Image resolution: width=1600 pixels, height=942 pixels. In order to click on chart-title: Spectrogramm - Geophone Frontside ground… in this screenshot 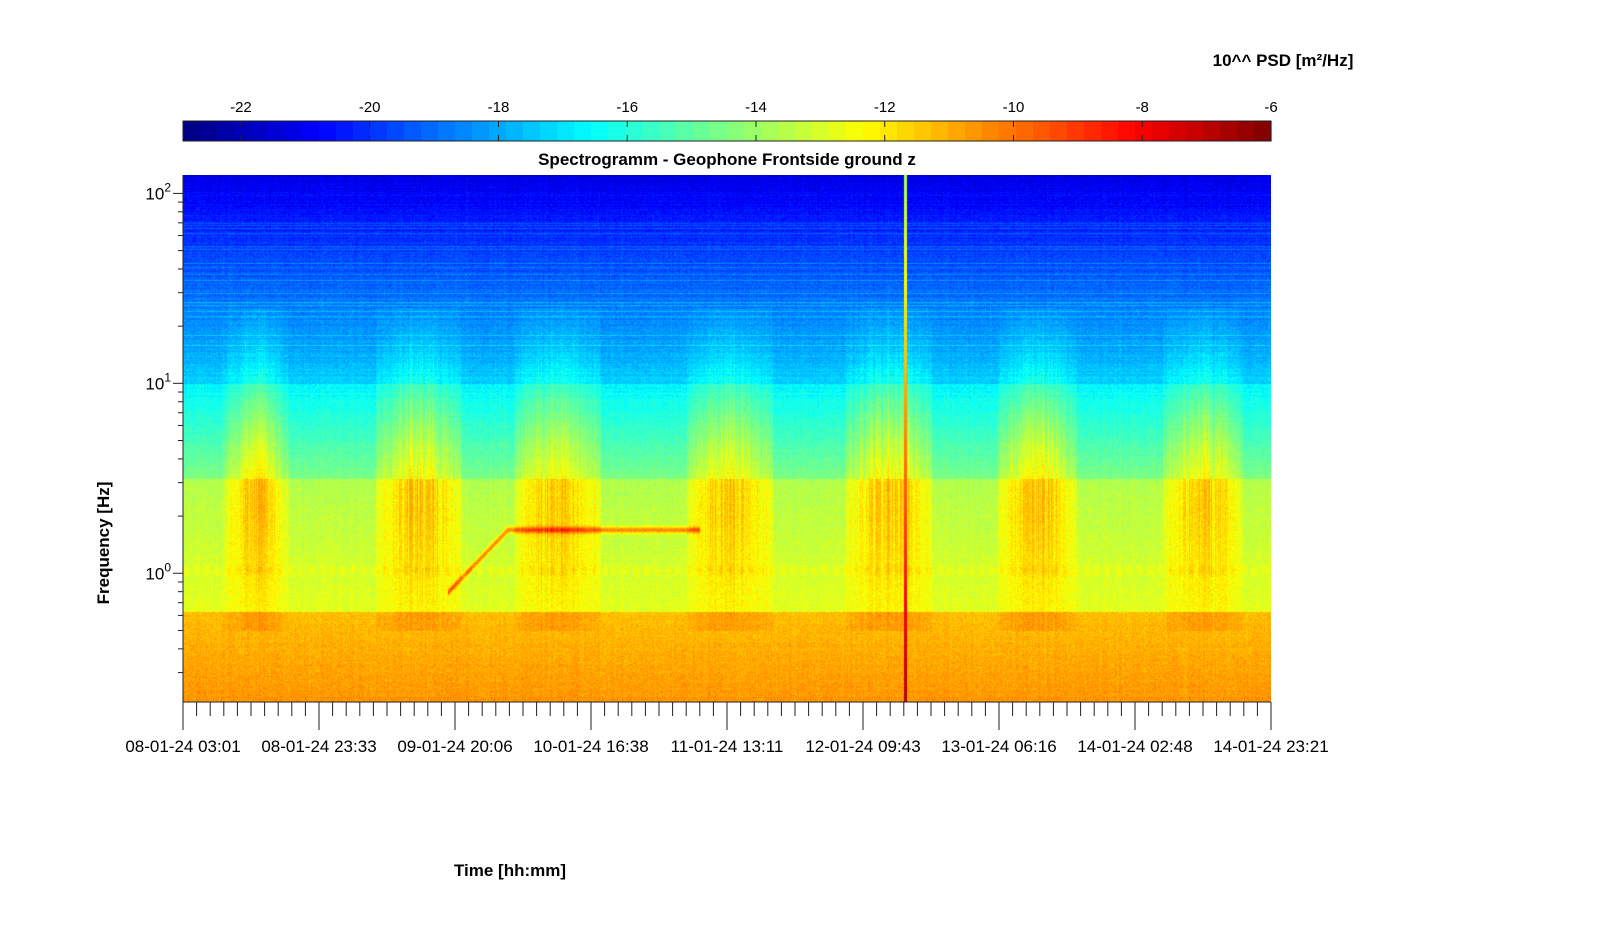, I will do `click(727, 159)`.